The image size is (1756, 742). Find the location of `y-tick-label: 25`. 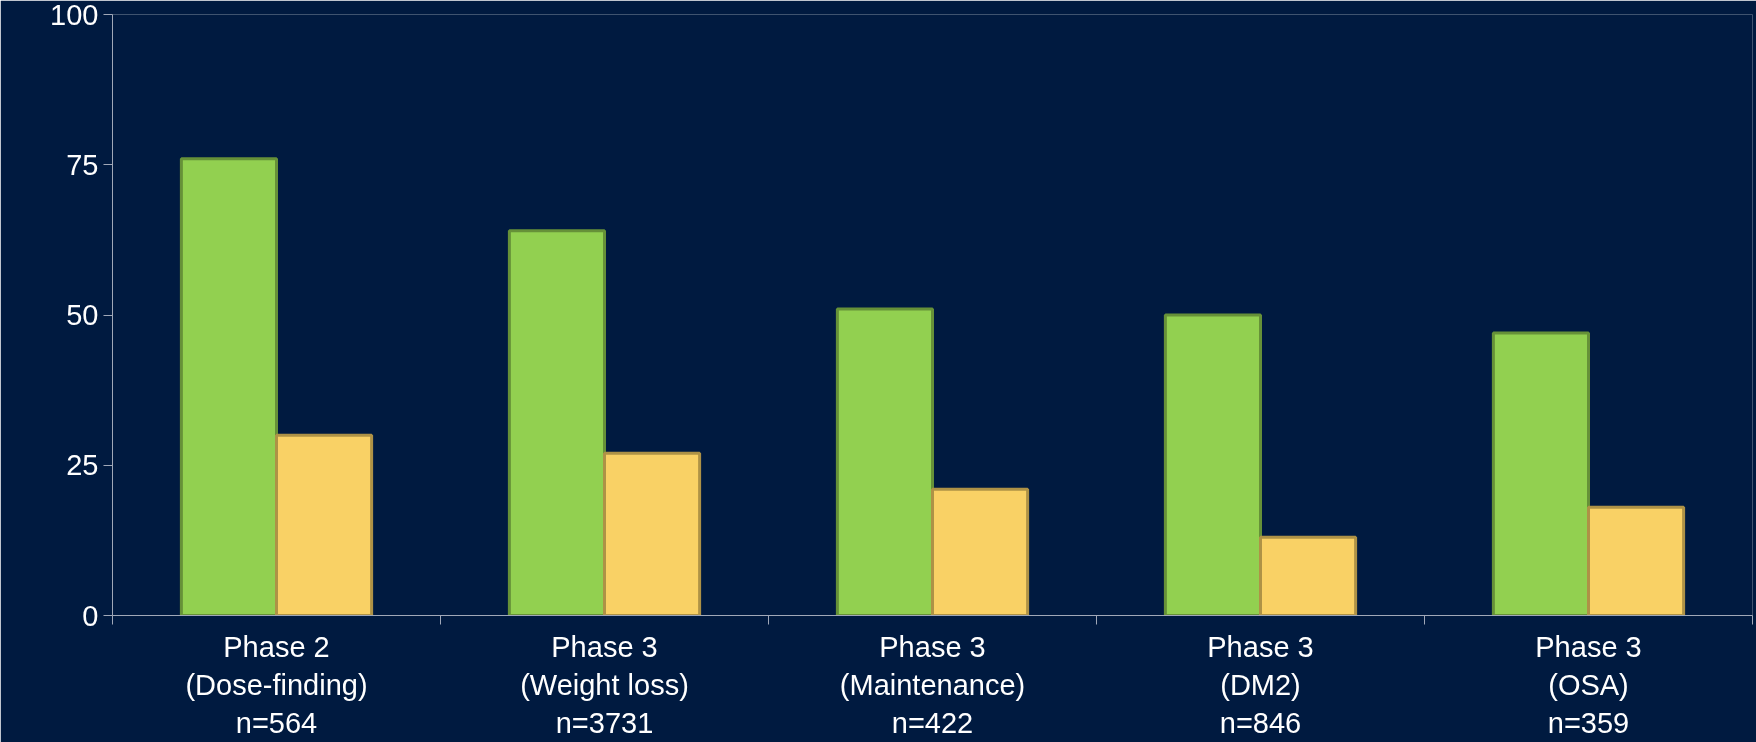

y-tick-label: 25 is located at coordinates (82, 465).